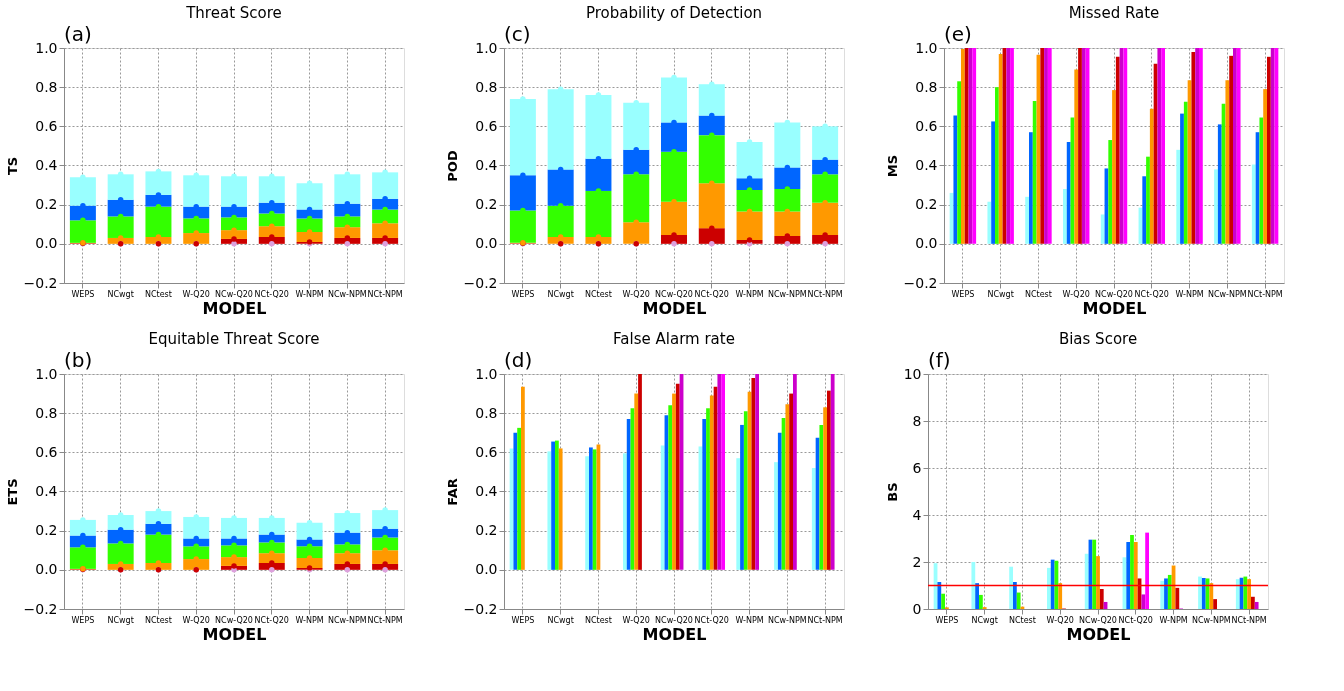  I want to click on chart-title: Threat Score, so click(233, 13).